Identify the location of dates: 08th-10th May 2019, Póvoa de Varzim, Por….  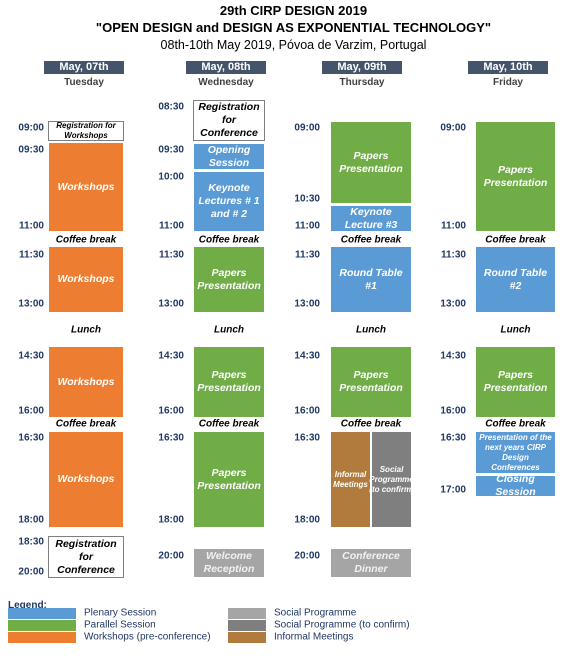
(293, 45).